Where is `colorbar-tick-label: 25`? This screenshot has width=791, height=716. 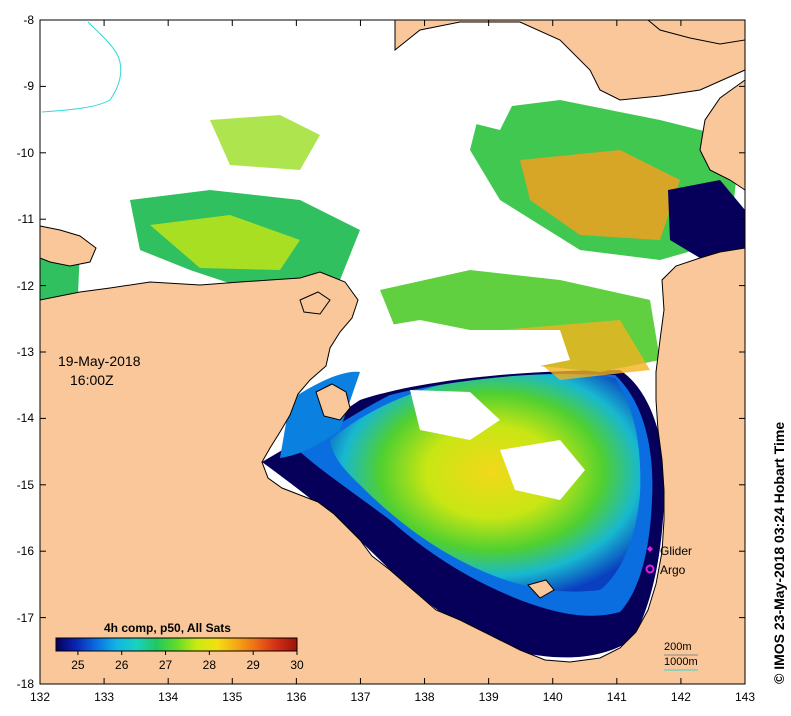 colorbar-tick-label: 25 is located at coordinates (78, 665).